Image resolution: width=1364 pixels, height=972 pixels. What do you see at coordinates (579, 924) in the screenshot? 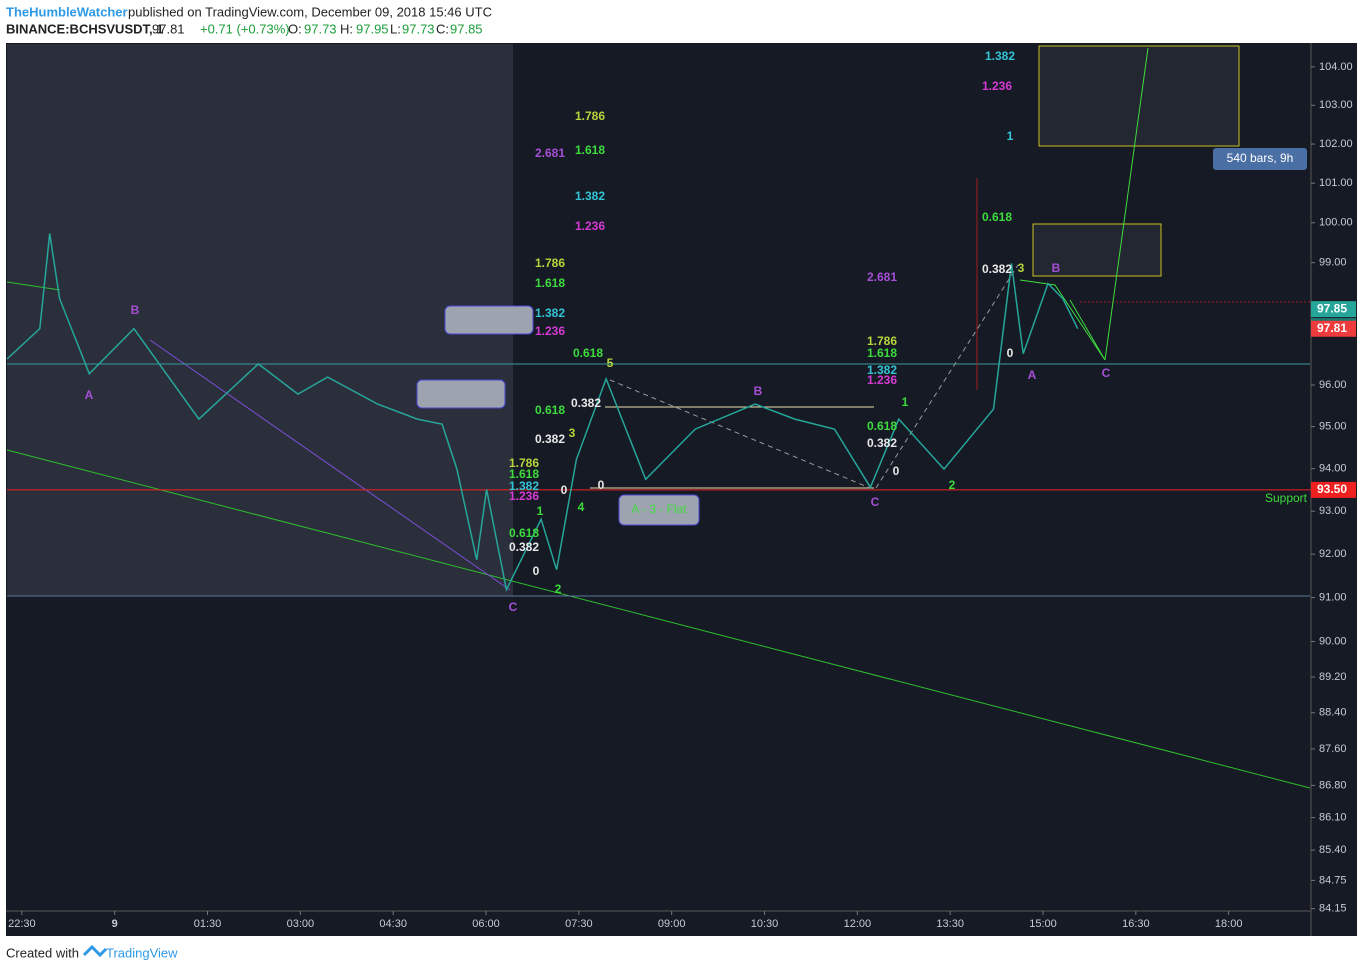
I see `x-tick-label: 07:30` at bounding box center [579, 924].